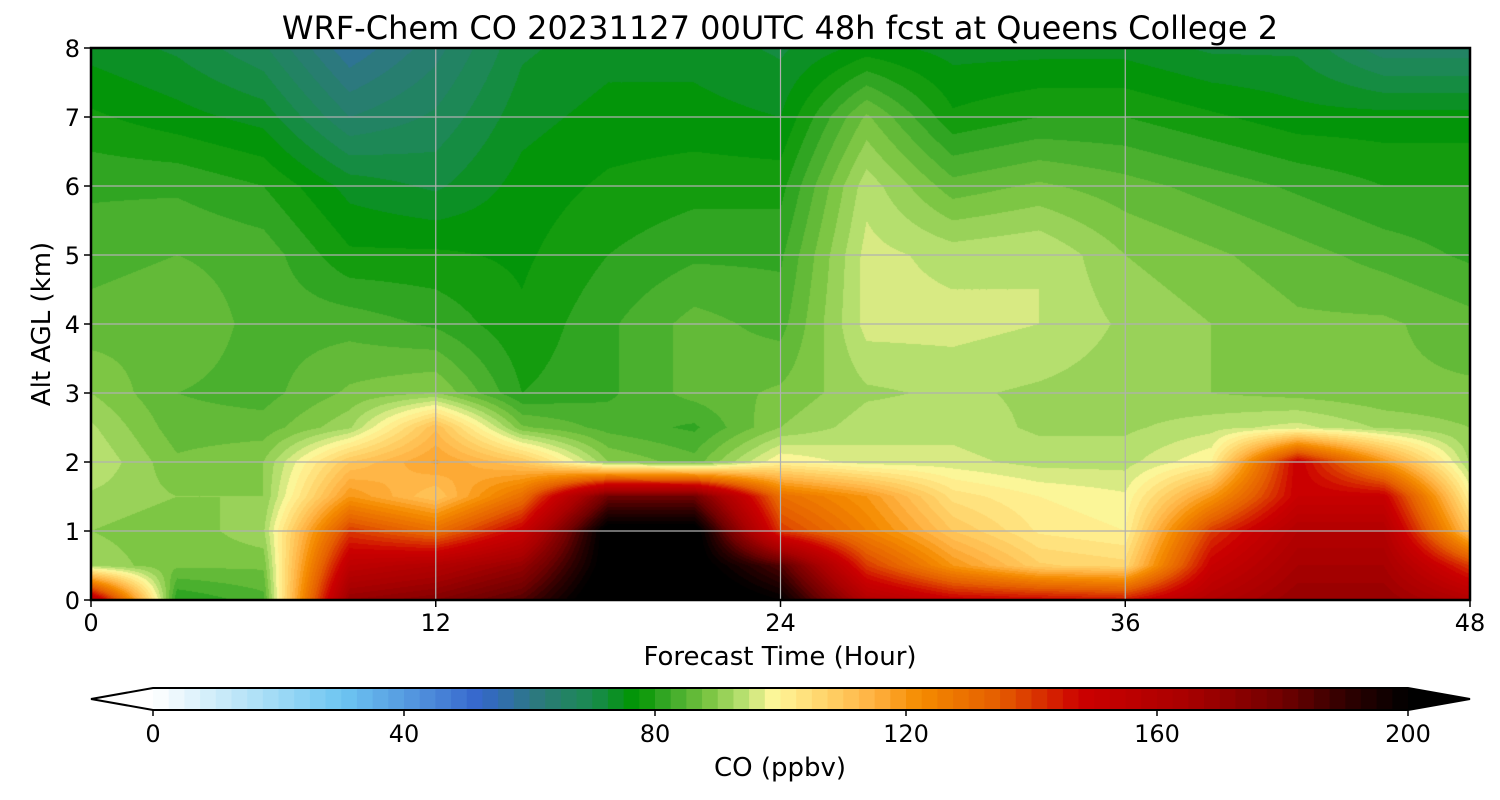 The width and height of the screenshot is (1500, 800). I want to click on y-tick-label: 7, so click(72, 118).